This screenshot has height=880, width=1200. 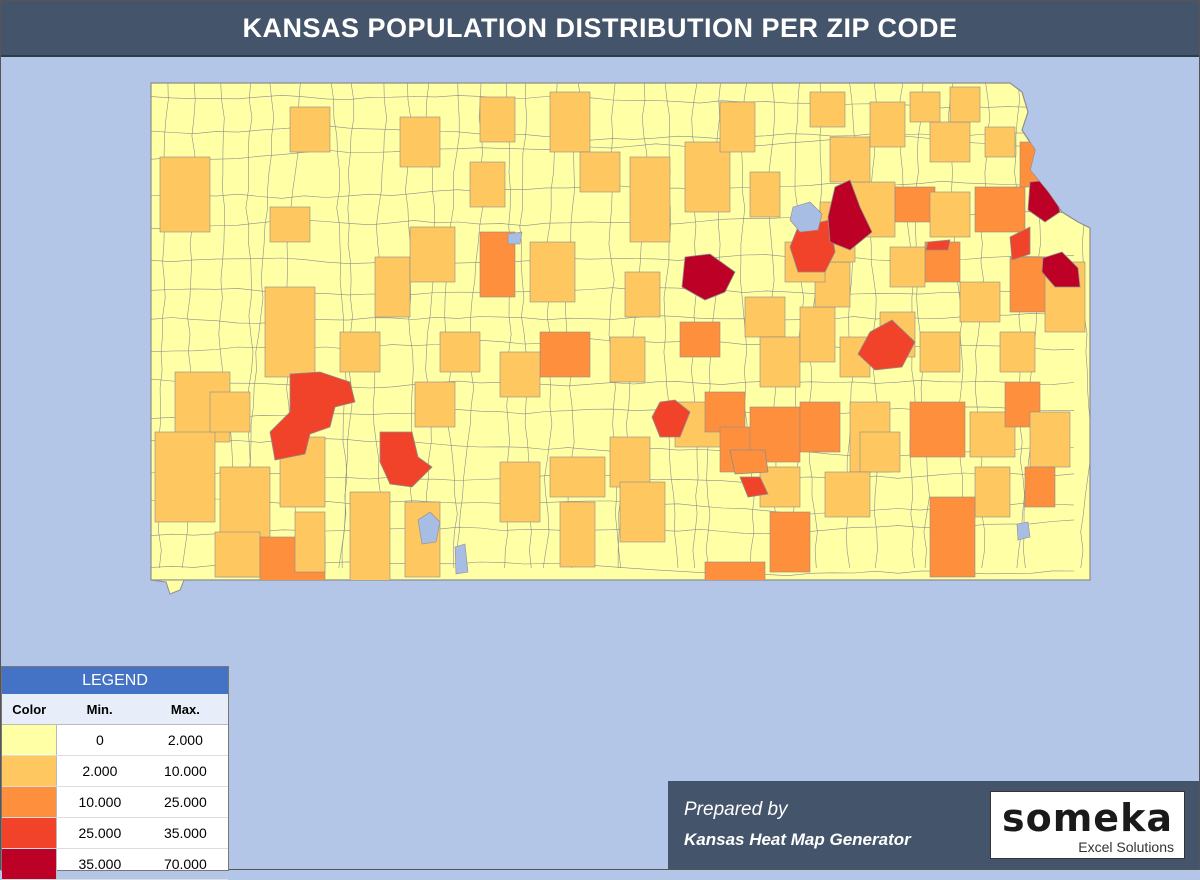 I want to click on legend-header-max: Max., so click(x=185, y=709).